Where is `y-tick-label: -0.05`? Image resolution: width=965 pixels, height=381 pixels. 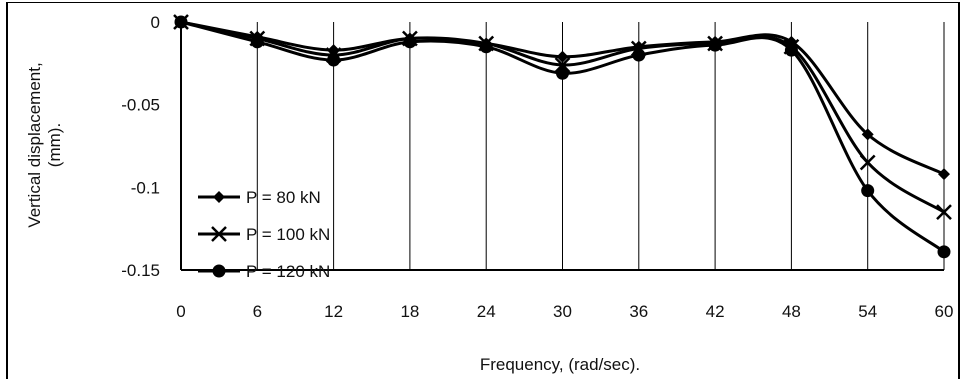
y-tick-label: -0.05 is located at coordinates (140, 105).